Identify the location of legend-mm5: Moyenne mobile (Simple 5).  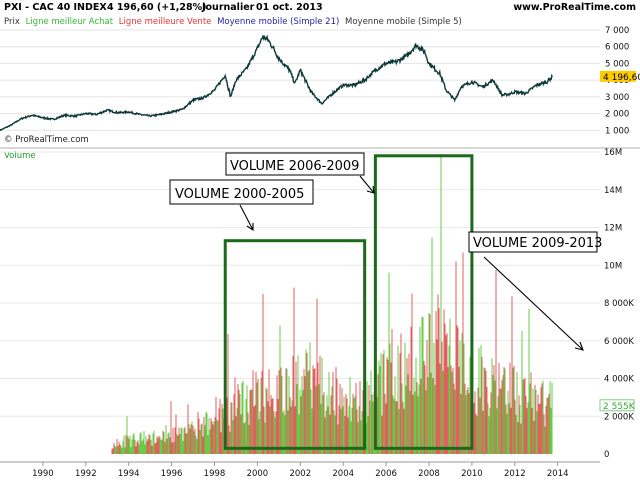
(403, 22).